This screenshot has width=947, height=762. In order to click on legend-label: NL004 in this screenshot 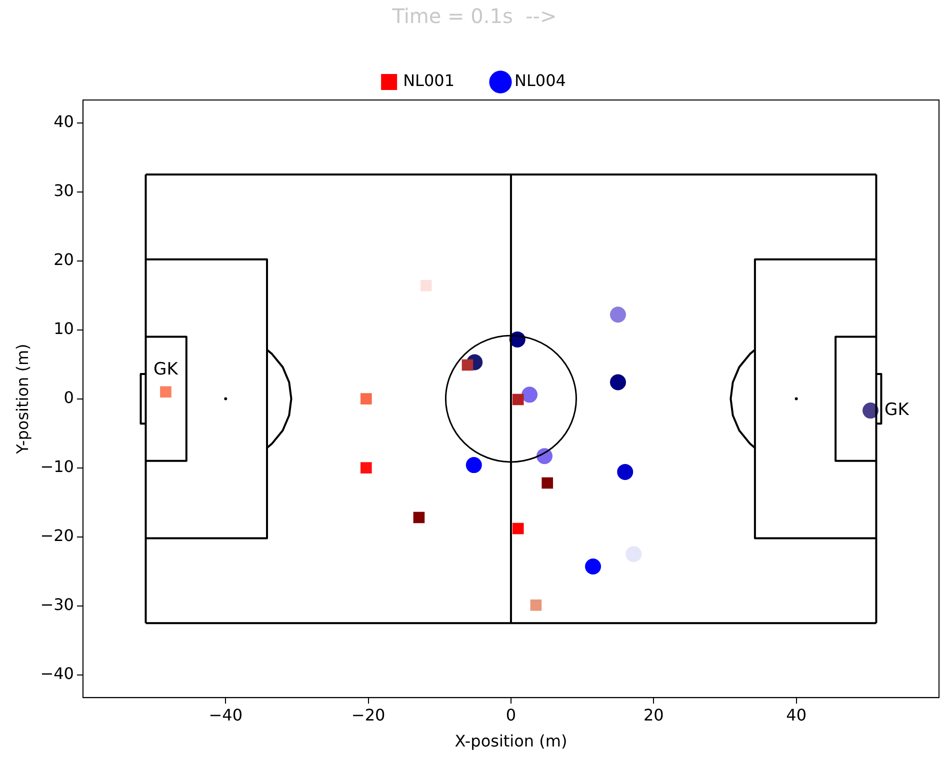, I will do `click(540, 80)`.